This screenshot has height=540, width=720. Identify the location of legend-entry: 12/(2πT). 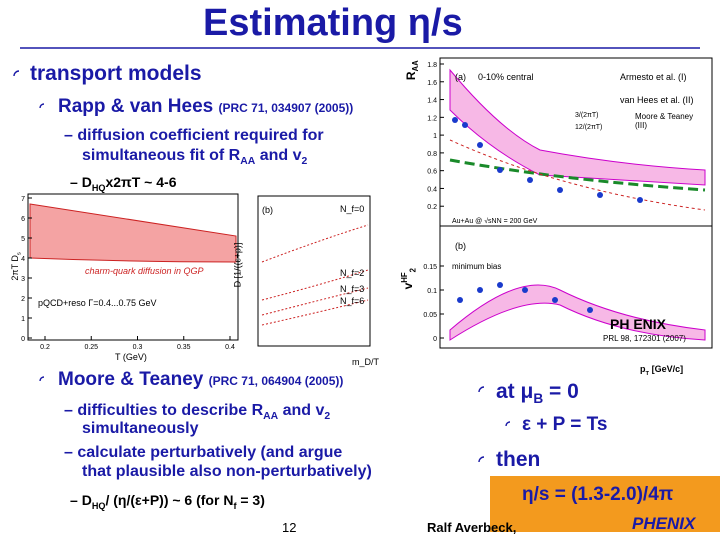
(589, 127).